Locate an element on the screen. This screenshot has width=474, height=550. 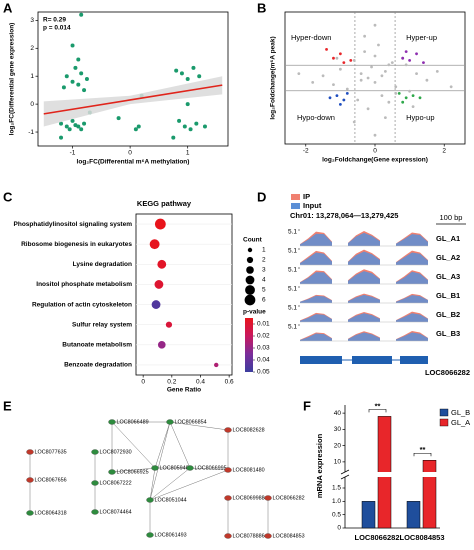
node-label: LOC8067222 is located at coordinates (116, 483).